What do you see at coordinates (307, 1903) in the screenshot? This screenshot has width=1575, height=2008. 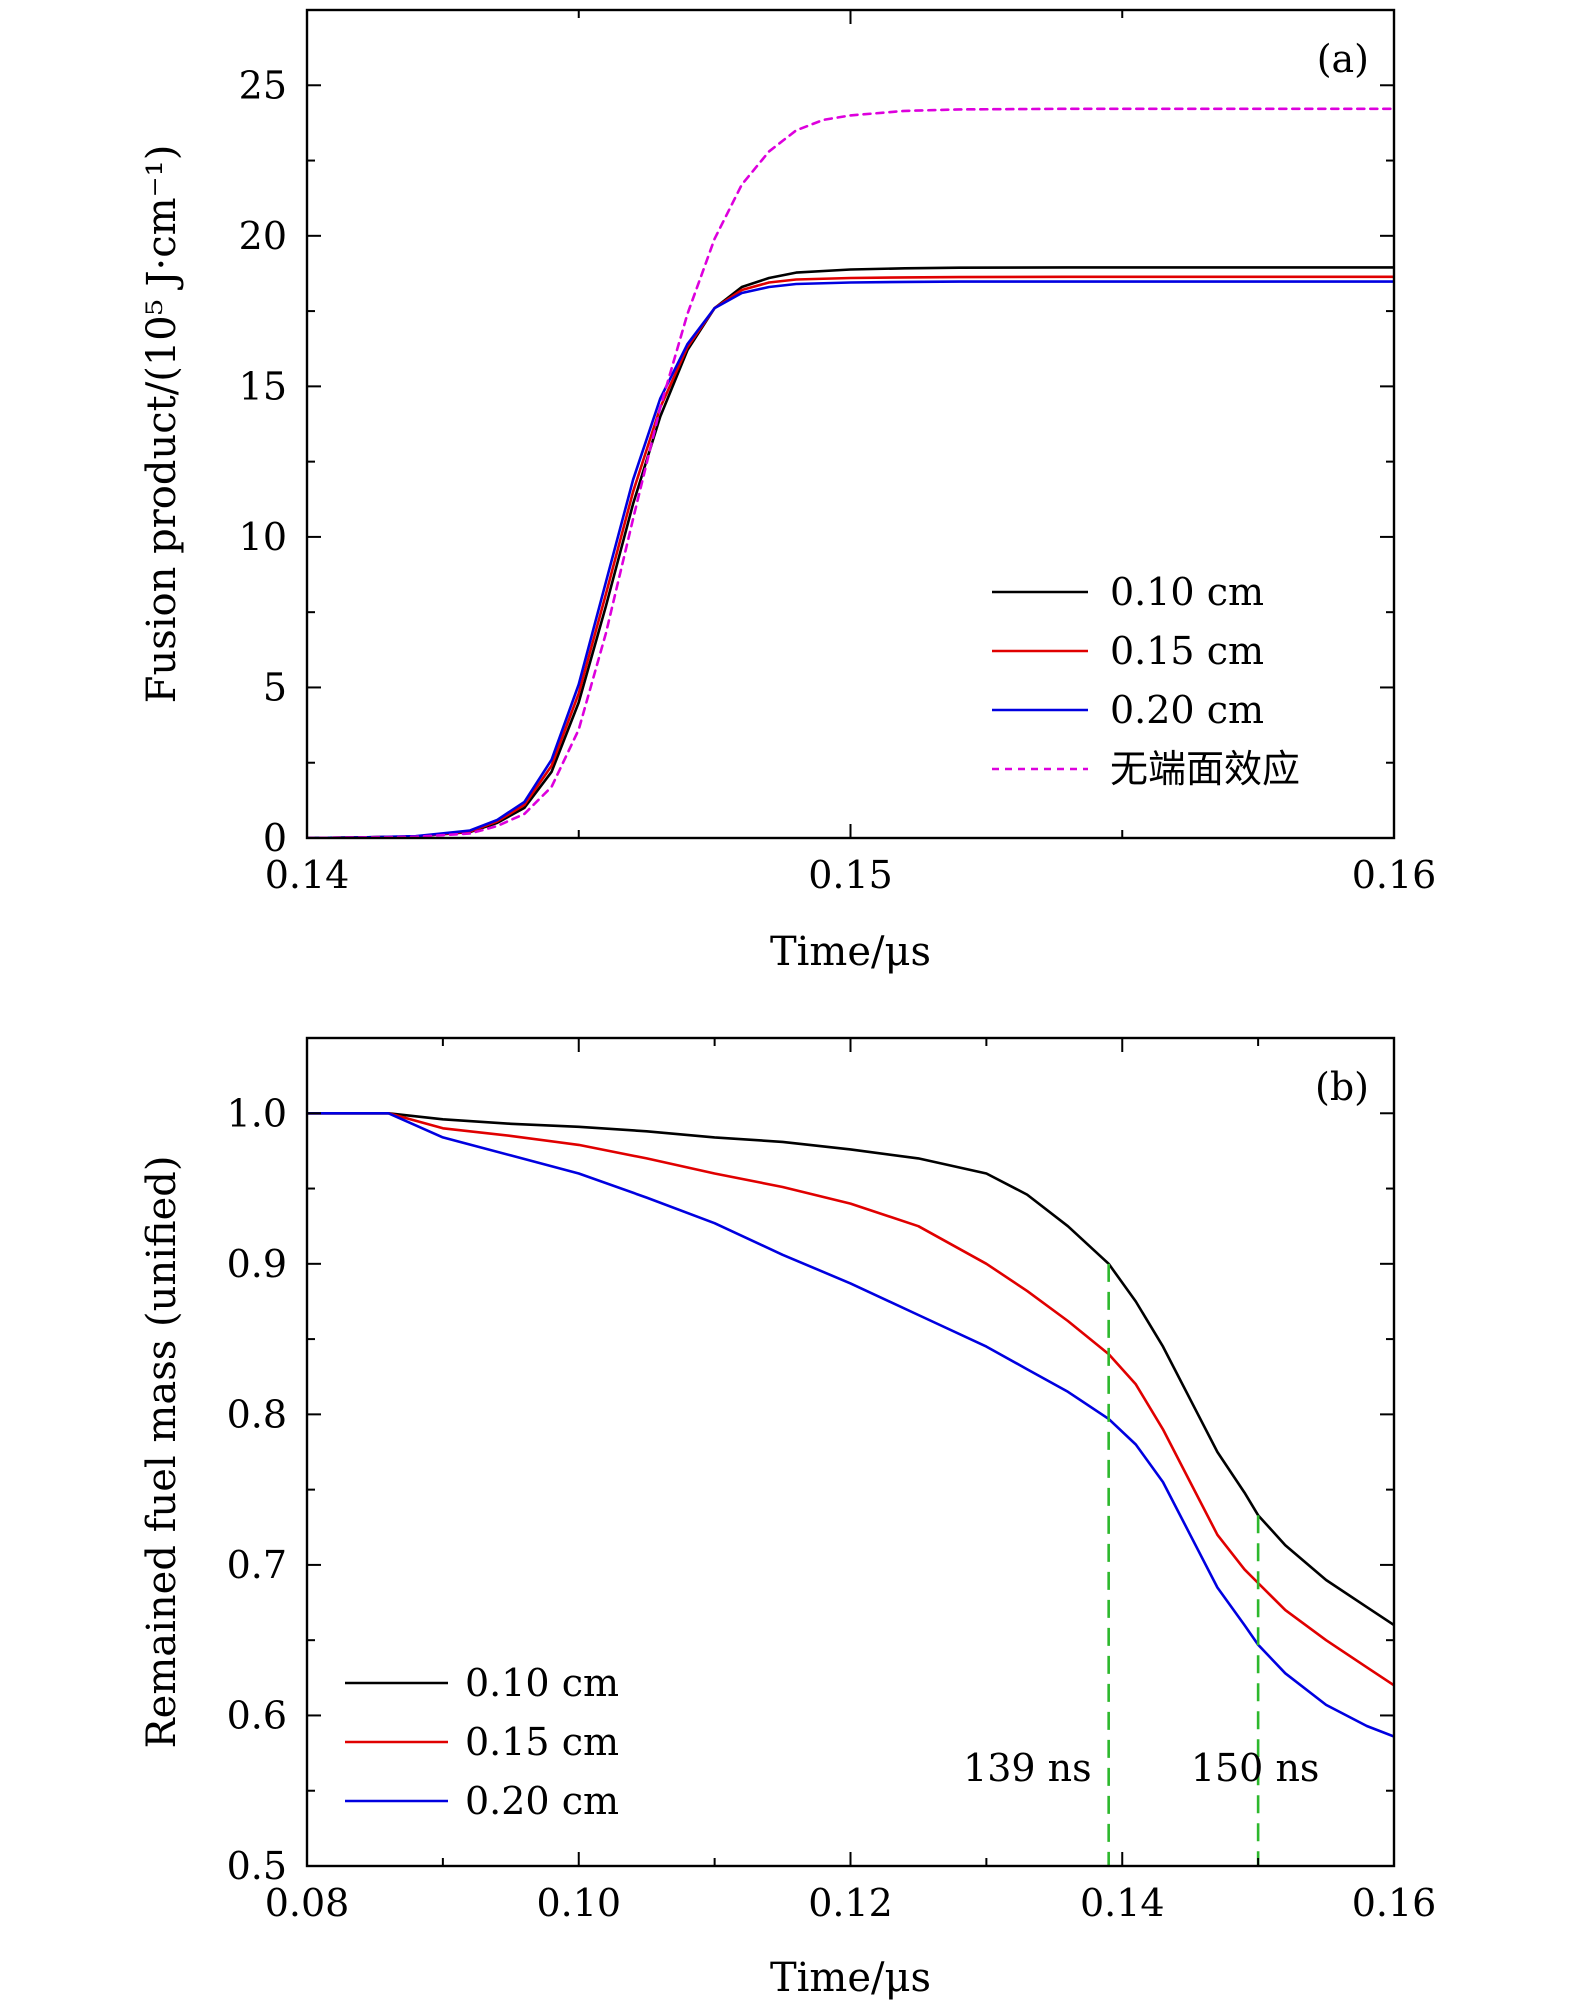 I see `x-tick-label: 0.08` at bounding box center [307, 1903].